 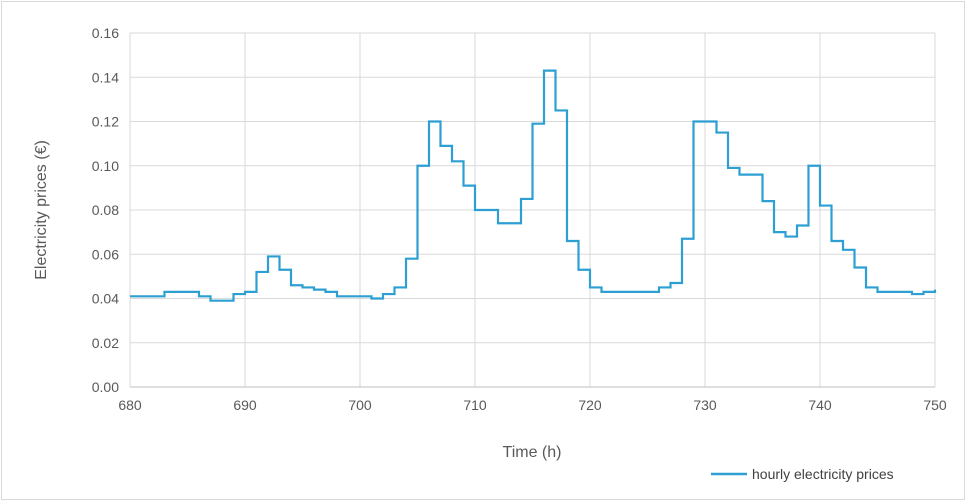 I want to click on y-tick-labels: 0.00 0.02 0.04 0.06 0.08 0.10 0.12 0.14 0.16, so click(x=105, y=210).